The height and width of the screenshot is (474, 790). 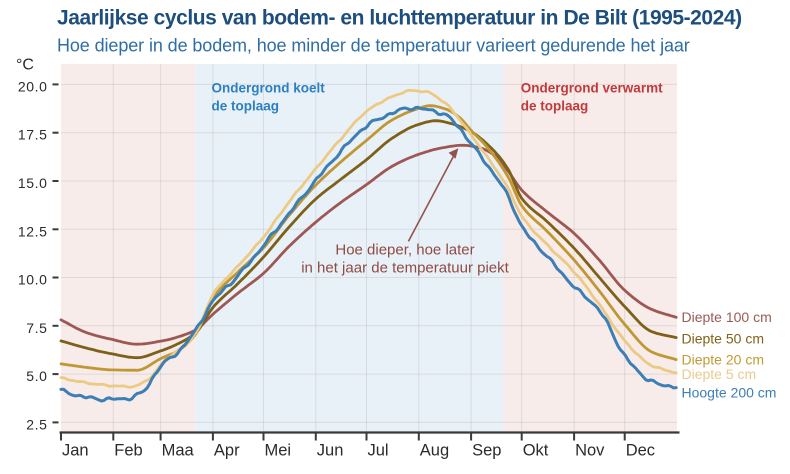 I want to click on svg-text: Aug, so click(x=434, y=451).